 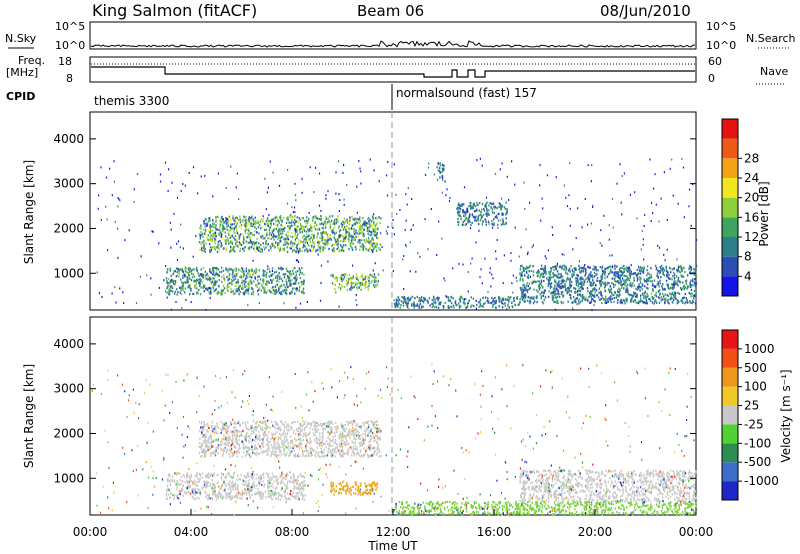 What do you see at coordinates (68, 273) in the screenshot?
I see `y-tick-label: 1000` at bounding box center [68, 273].